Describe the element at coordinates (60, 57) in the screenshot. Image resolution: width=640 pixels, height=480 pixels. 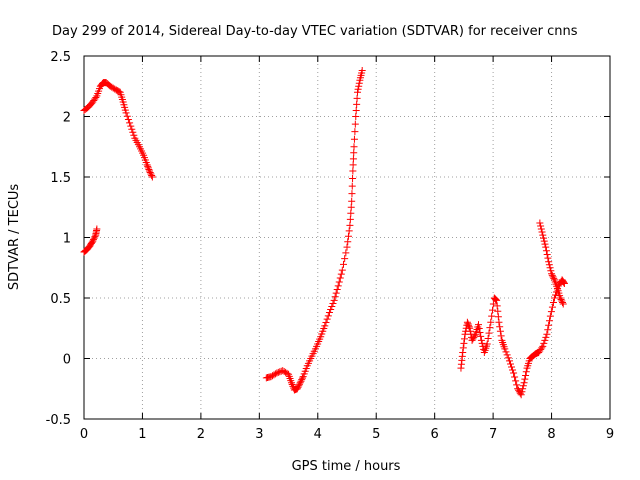
I see `y-tick-label: 2.5` at that location.